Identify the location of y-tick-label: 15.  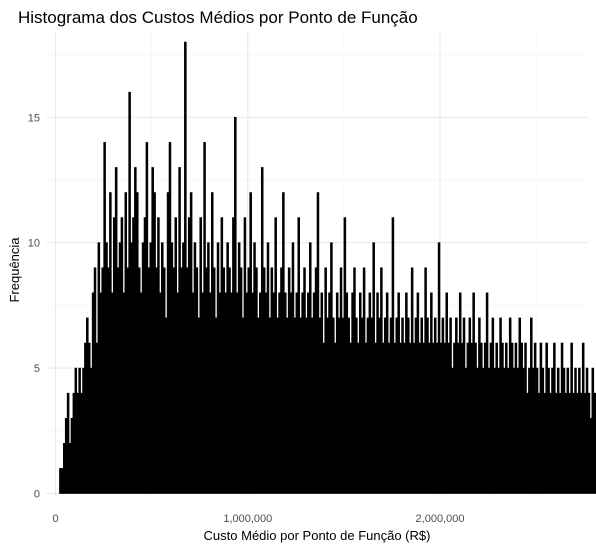
(34, 118).